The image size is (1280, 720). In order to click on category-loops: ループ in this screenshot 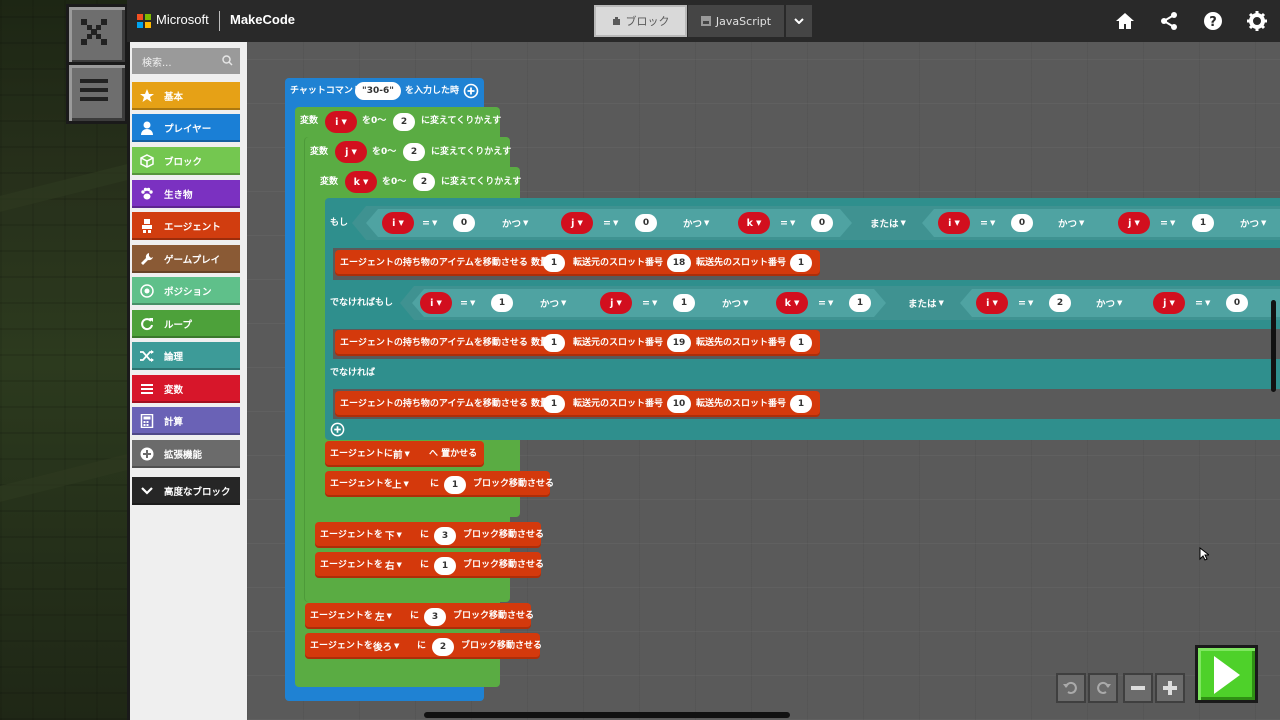, I will do `click(186, 324)`.